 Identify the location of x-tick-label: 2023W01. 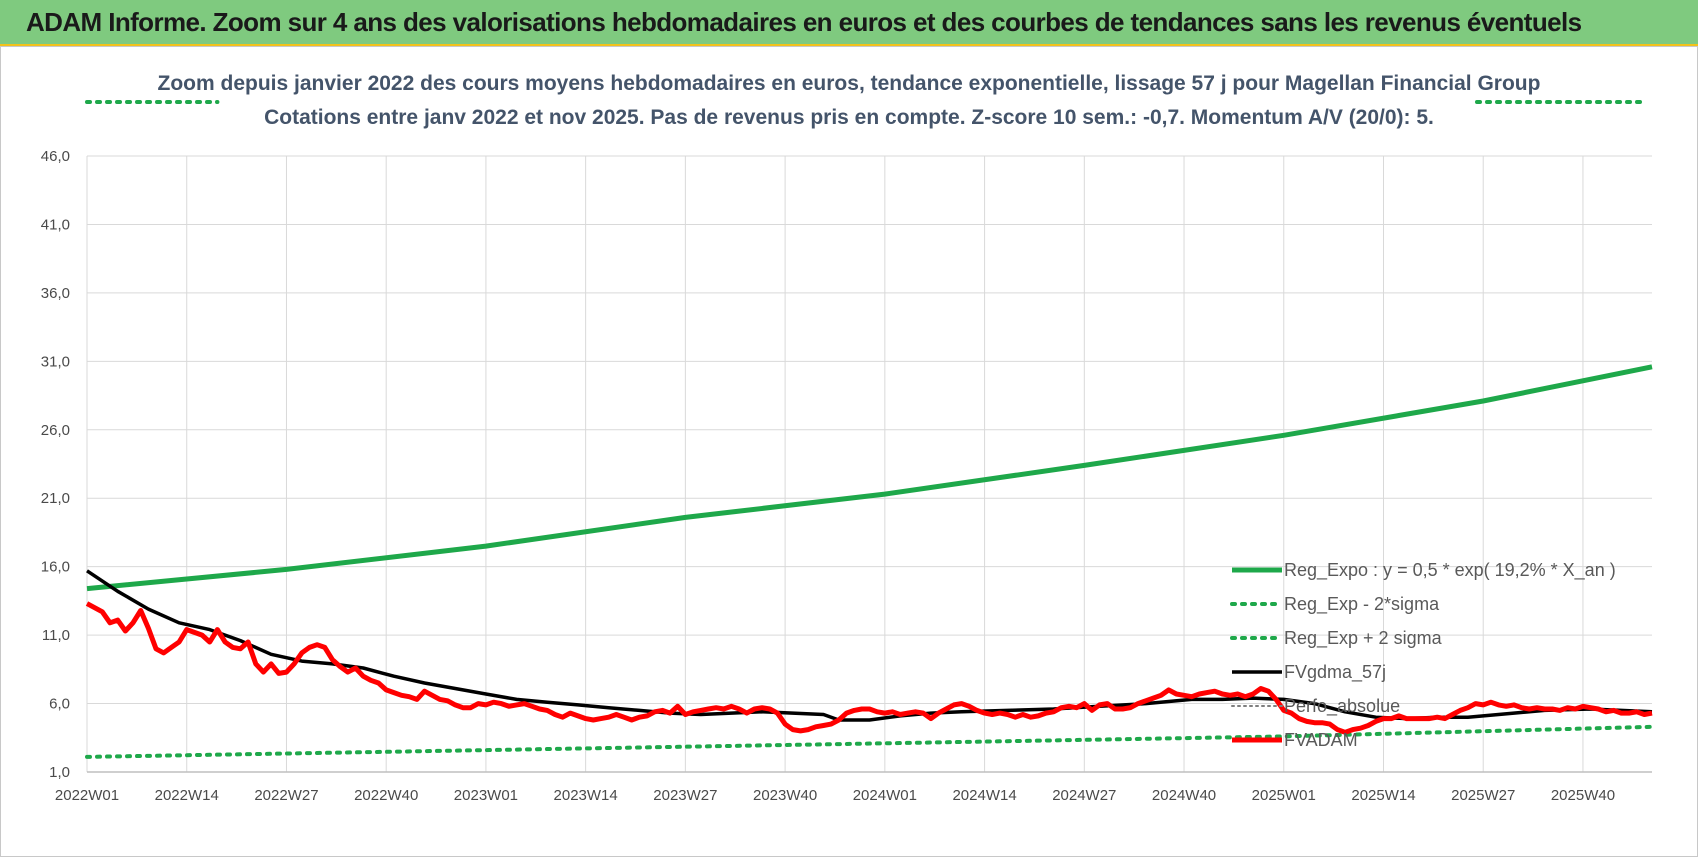
(486, 795).